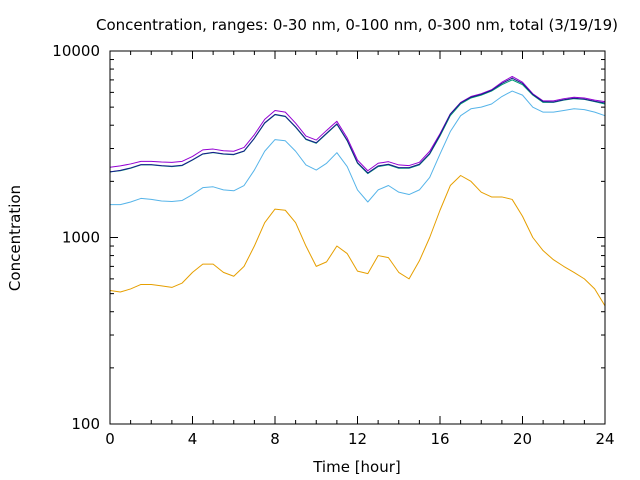 The height and width of the screenshot is (480, 640). What do you see at coordinates (522, 439) in the screenshot?
I see `x-tick-label: 20` at bounding box center [522, 439].